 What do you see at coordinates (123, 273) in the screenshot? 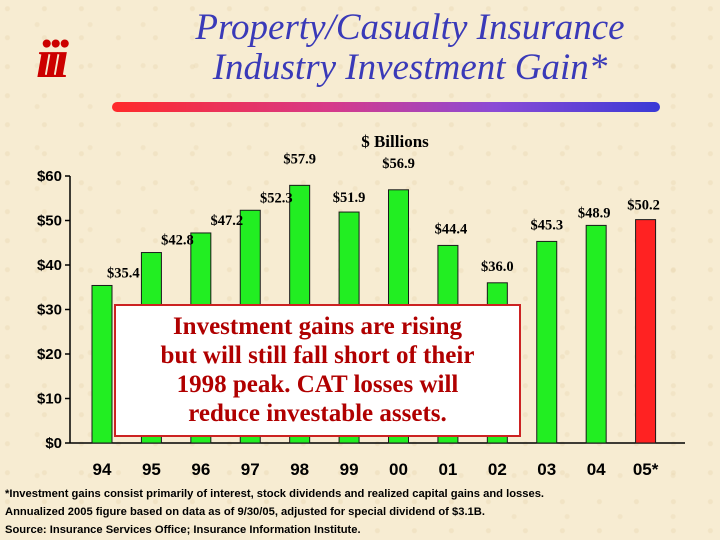
I see `bar-value-label: $35.4` at bounding box center [123, 273].